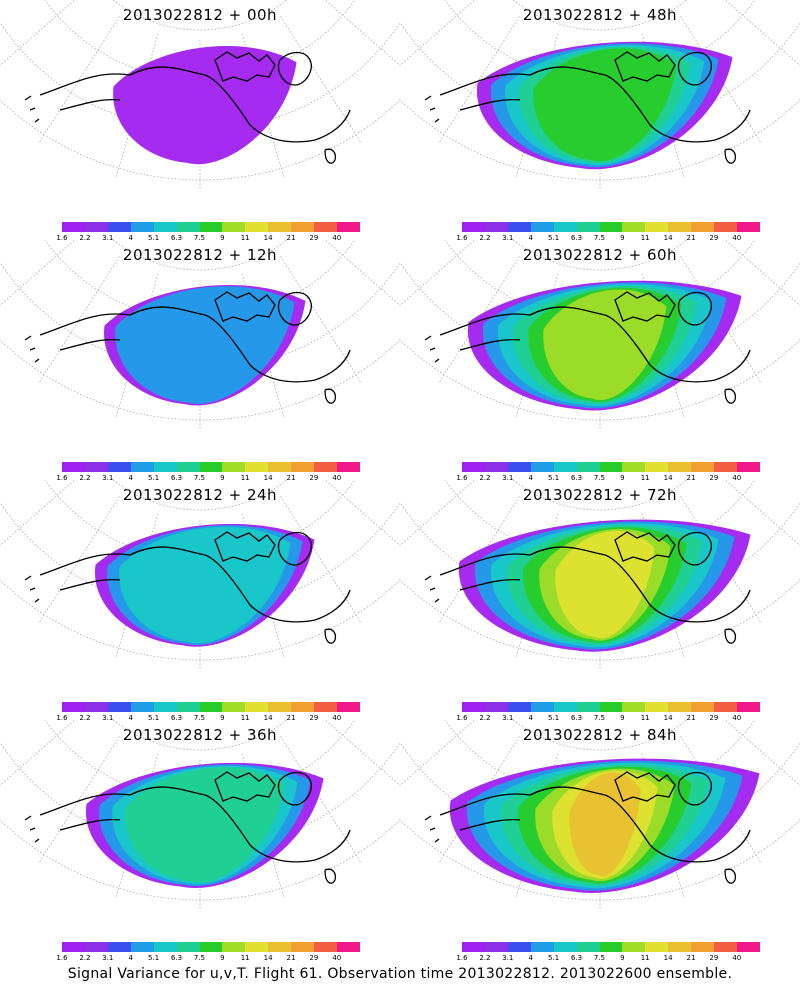 The width and height of the screenshot is (800, 1000). I want to click on panel-title: 2013022812 + 48h, so click(600, 15).